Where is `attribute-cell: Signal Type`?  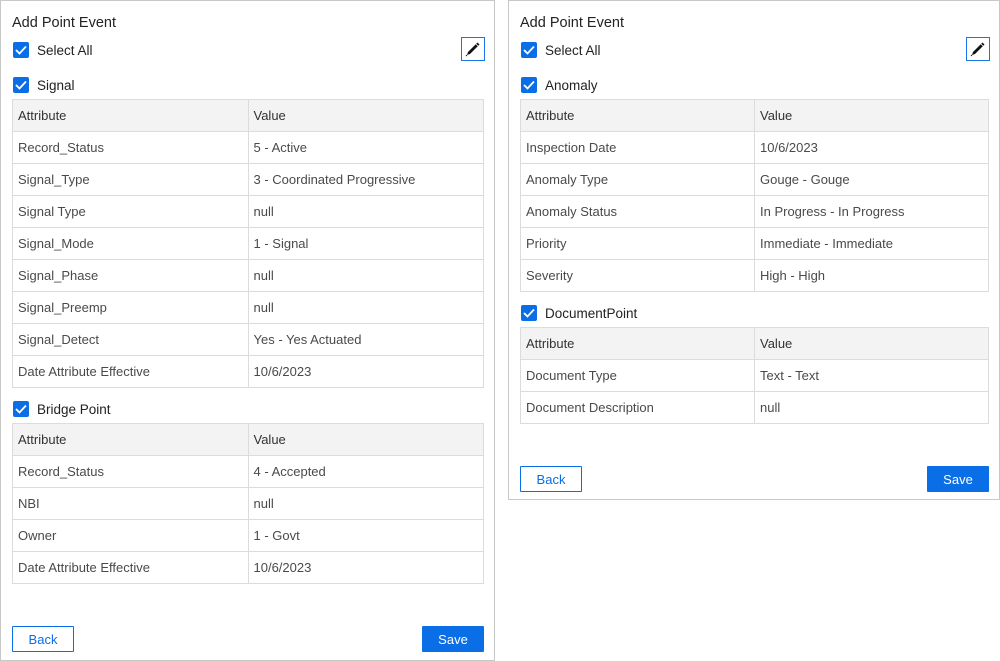
attribute-cell: Signal Type is located at coordinates (130, 211).